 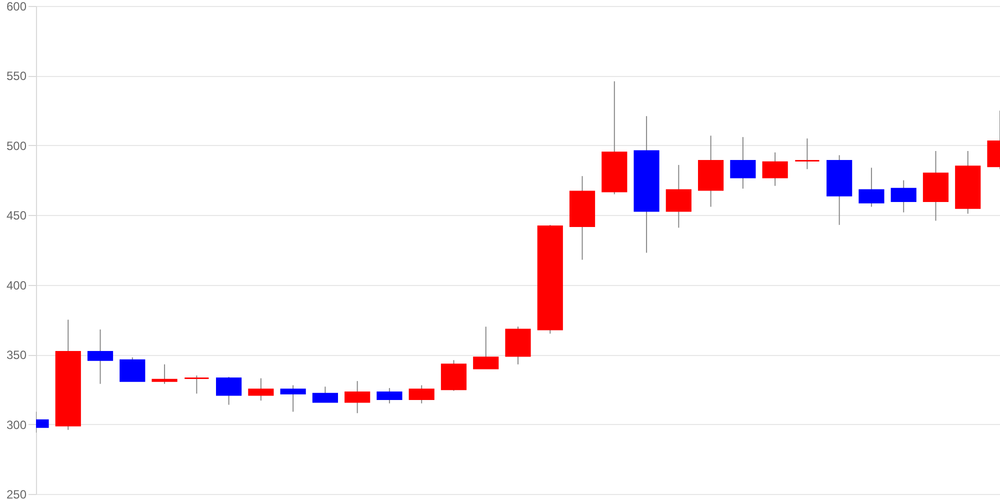 What do you see at coordinates (16, 76) in the screenshot?
I see `y-tick-label: 550` at bounding box center [16, 76].